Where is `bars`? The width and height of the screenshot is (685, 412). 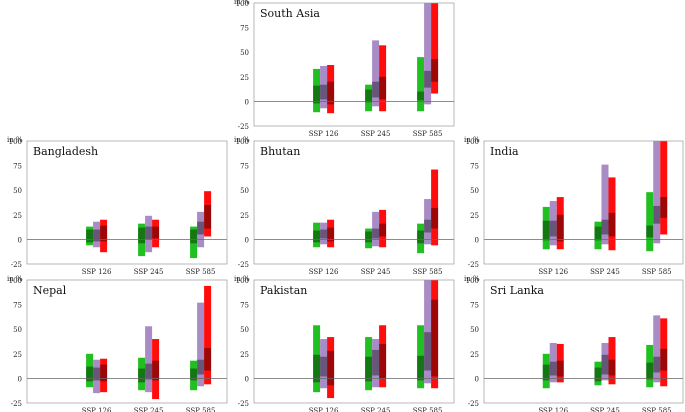
bars is located at coordinates (149, 225).